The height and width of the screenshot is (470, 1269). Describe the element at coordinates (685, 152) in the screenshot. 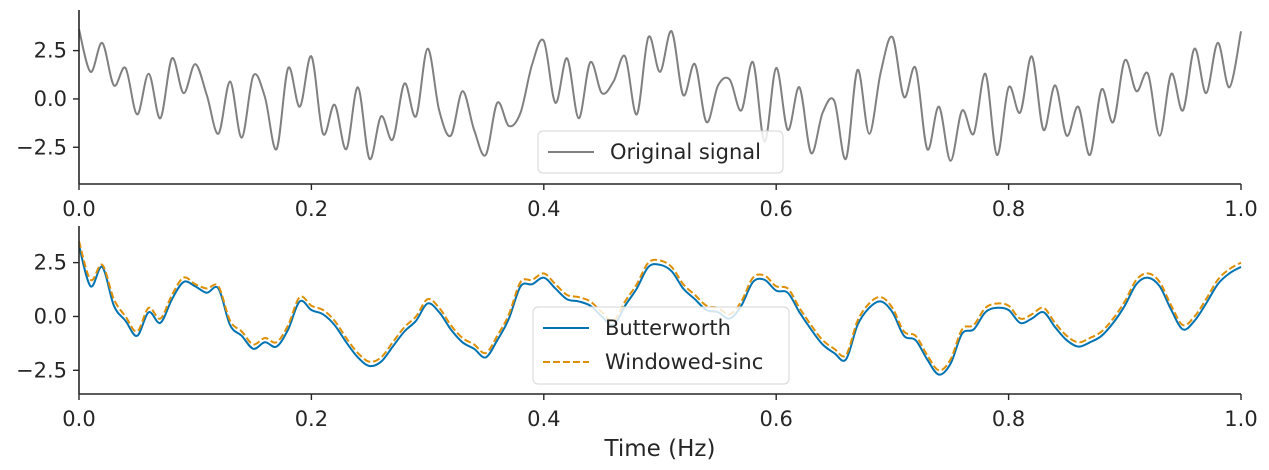

I see `legend-label: Original signal` at that location.